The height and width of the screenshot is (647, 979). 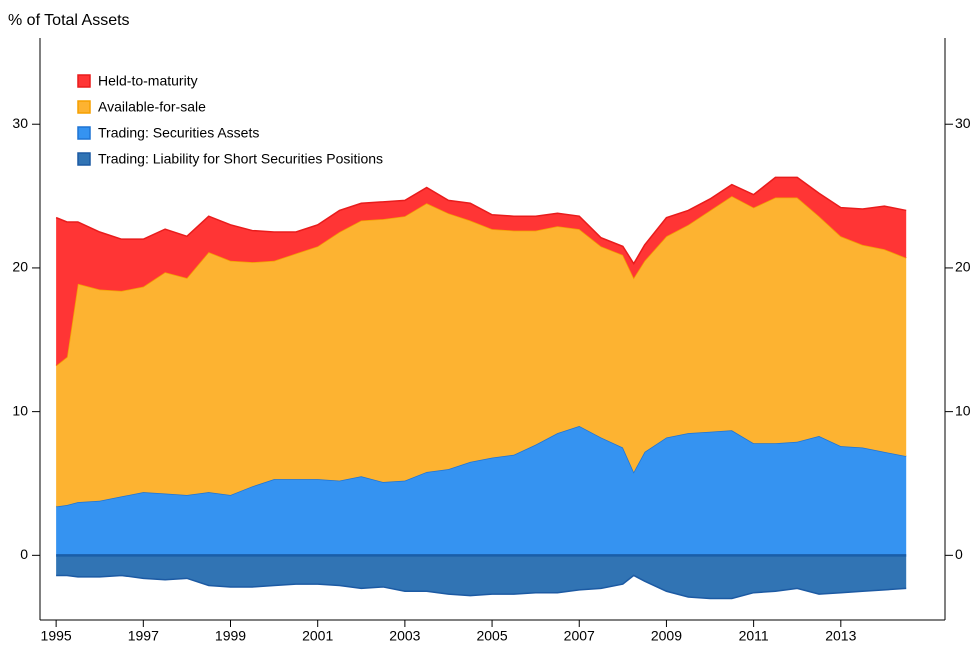 What do you see at coordinates (69, 20) in the screenshot?
I see `y-axis-label: % of Total Assets` at bounding box center [69, 20].